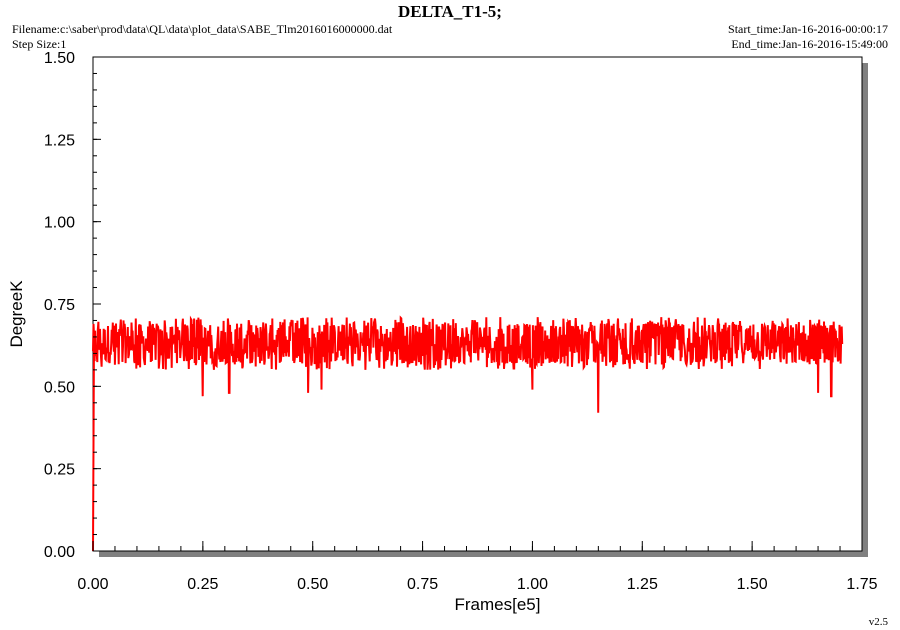 The image size is (900, 630). What do you see at coordinates (59, 387) in the screenshot?
I see `y-tick-label: 0.50` at bounding box center [59, 387].